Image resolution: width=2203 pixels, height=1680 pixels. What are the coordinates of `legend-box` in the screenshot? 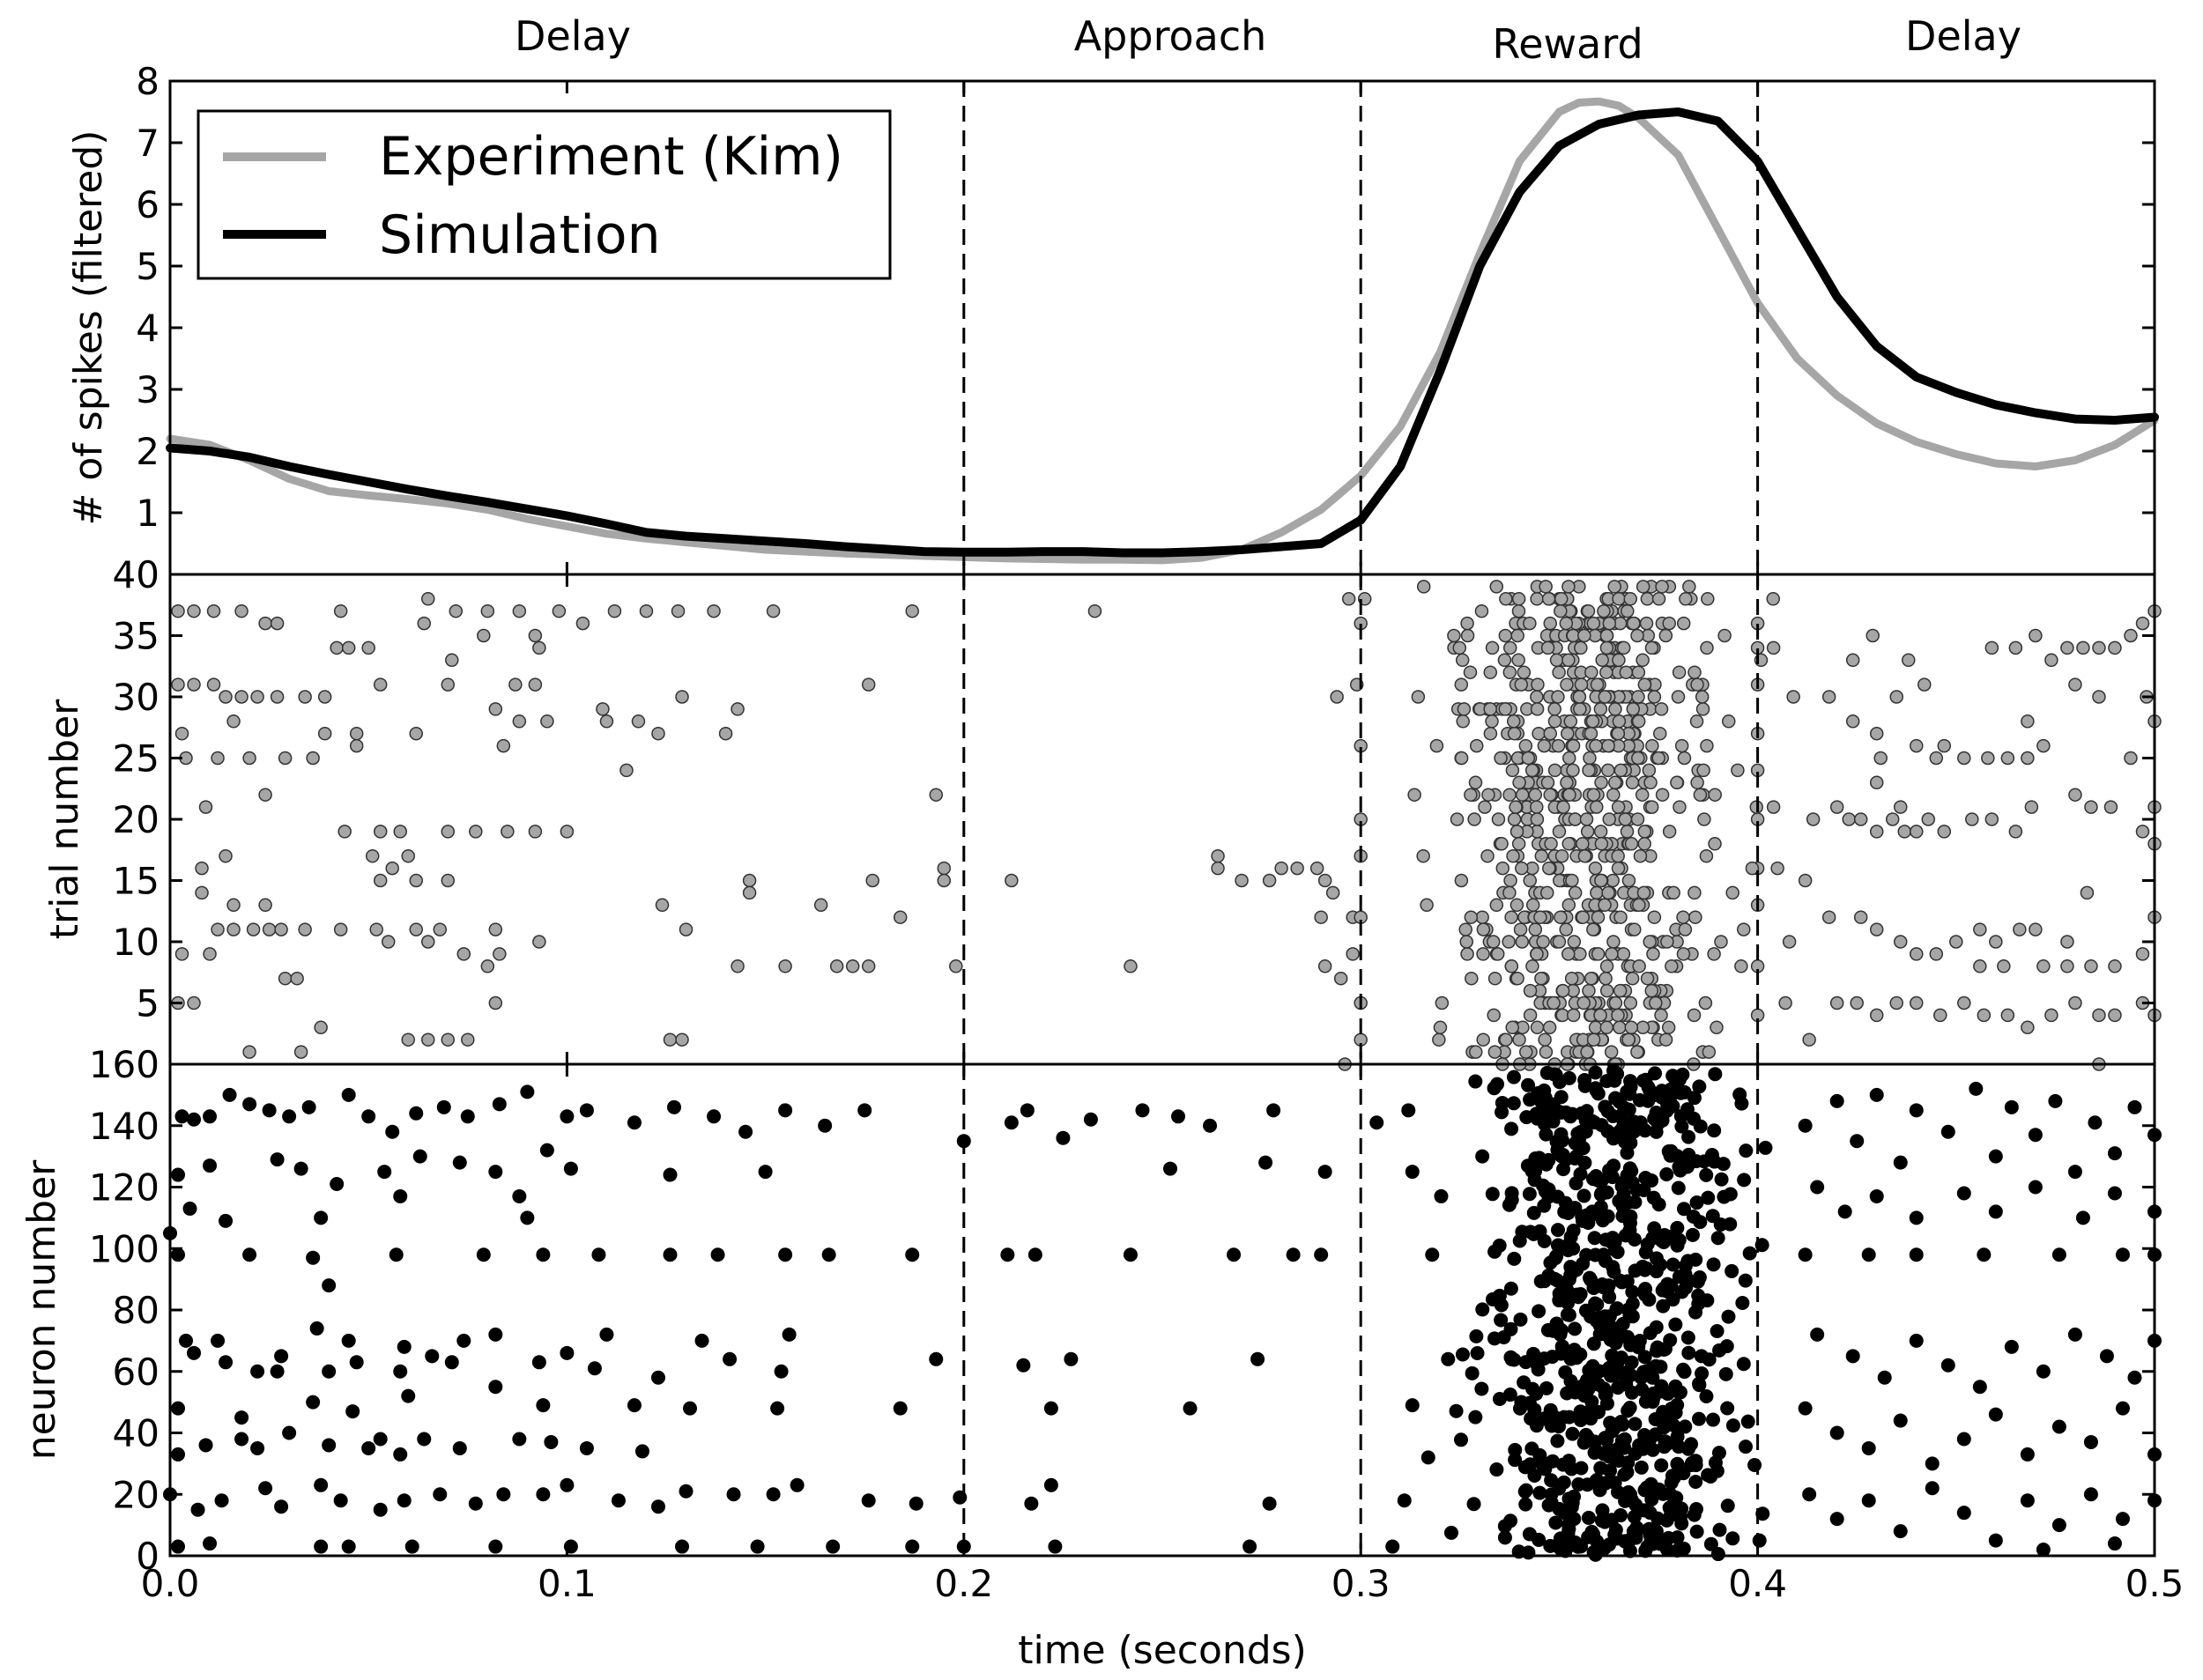 It's located at (544, 194).